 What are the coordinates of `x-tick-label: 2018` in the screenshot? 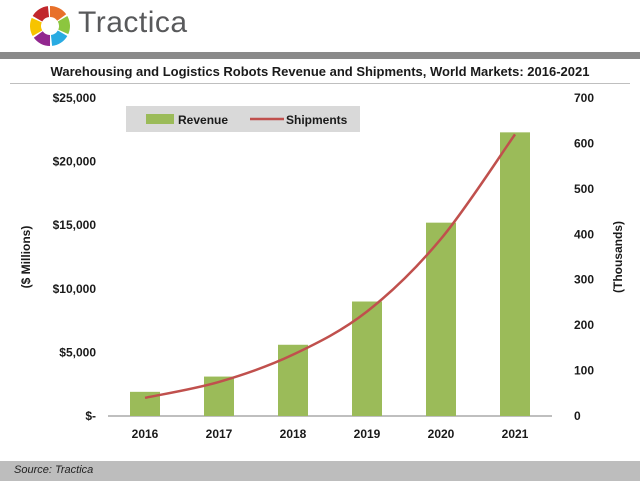 It's located at (293, 434).